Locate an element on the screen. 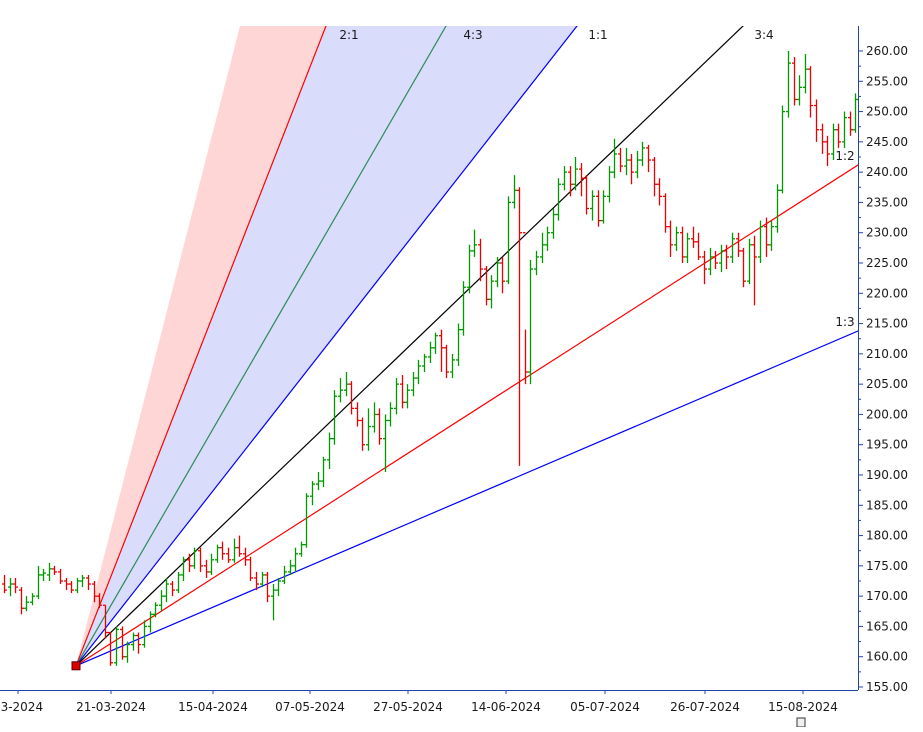 The image size is (923, 732). y-tick-label: 260.00 is located at coordinates (887, 51).